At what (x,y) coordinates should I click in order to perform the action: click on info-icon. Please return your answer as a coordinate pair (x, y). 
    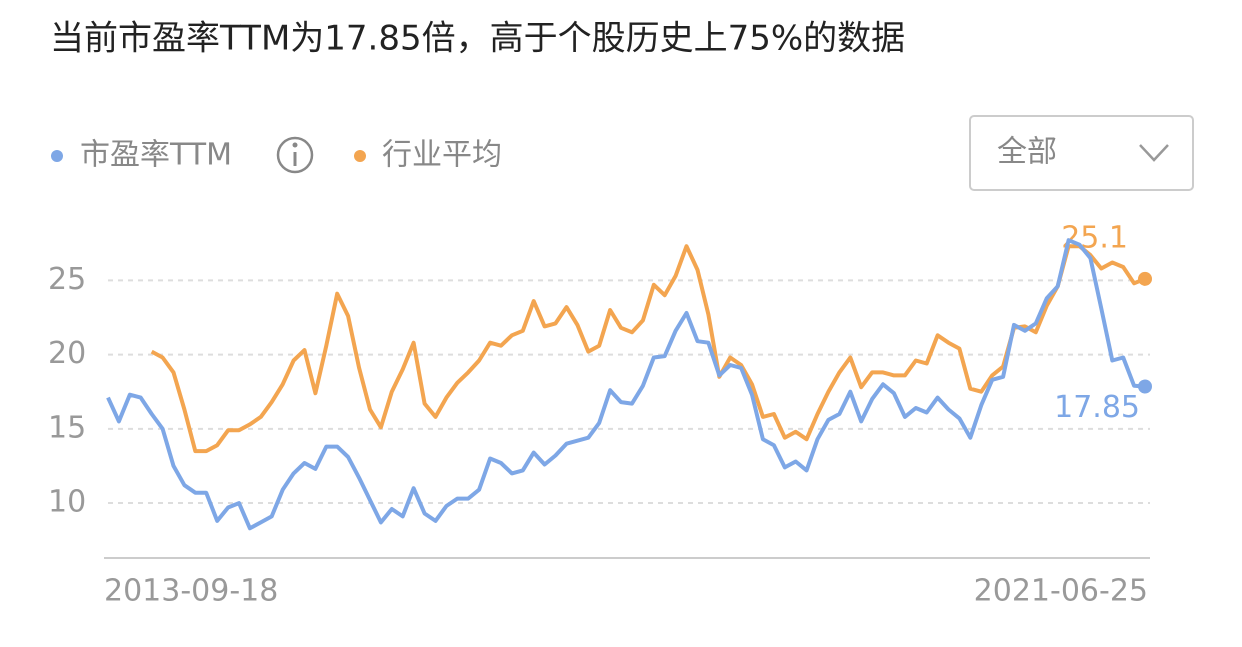
    Looking at the image, I should click on (295, 155).